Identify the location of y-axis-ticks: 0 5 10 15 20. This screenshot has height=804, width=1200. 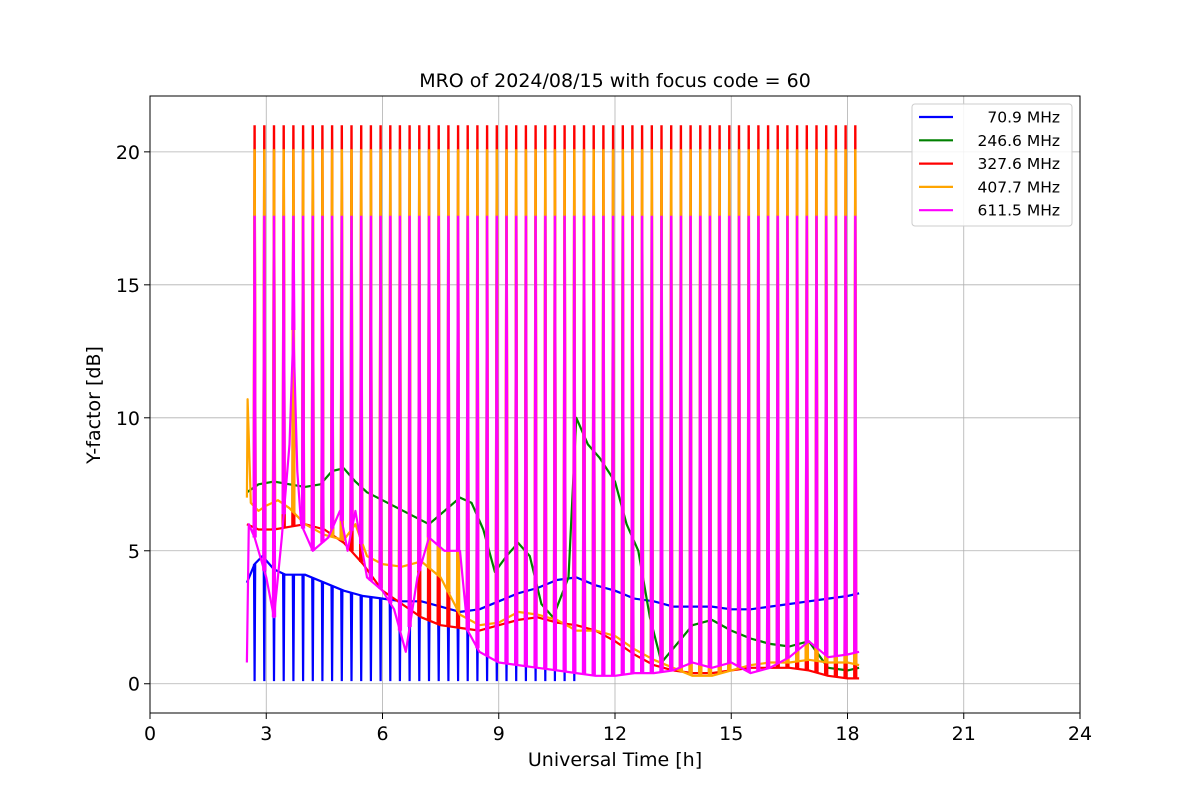
(133, 419).